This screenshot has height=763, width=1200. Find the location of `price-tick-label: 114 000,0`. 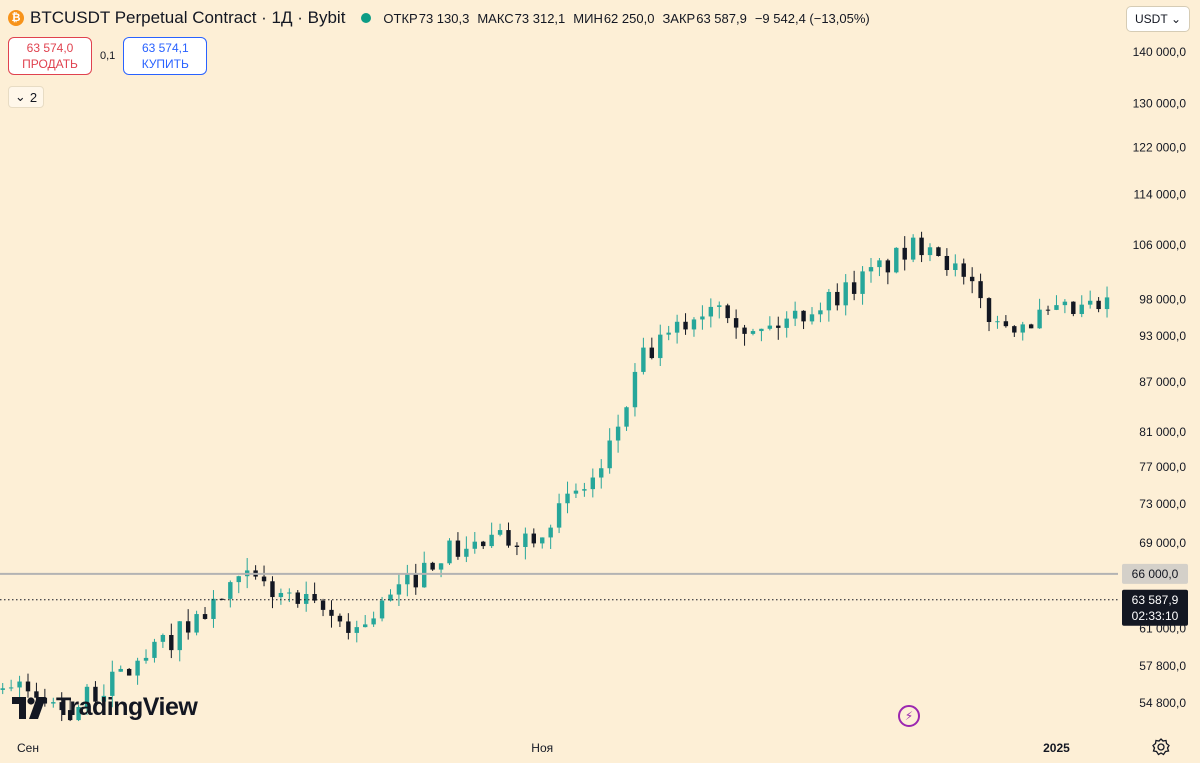

price-tick-label: 114 000,0 is located at coordinates (1160, 195).